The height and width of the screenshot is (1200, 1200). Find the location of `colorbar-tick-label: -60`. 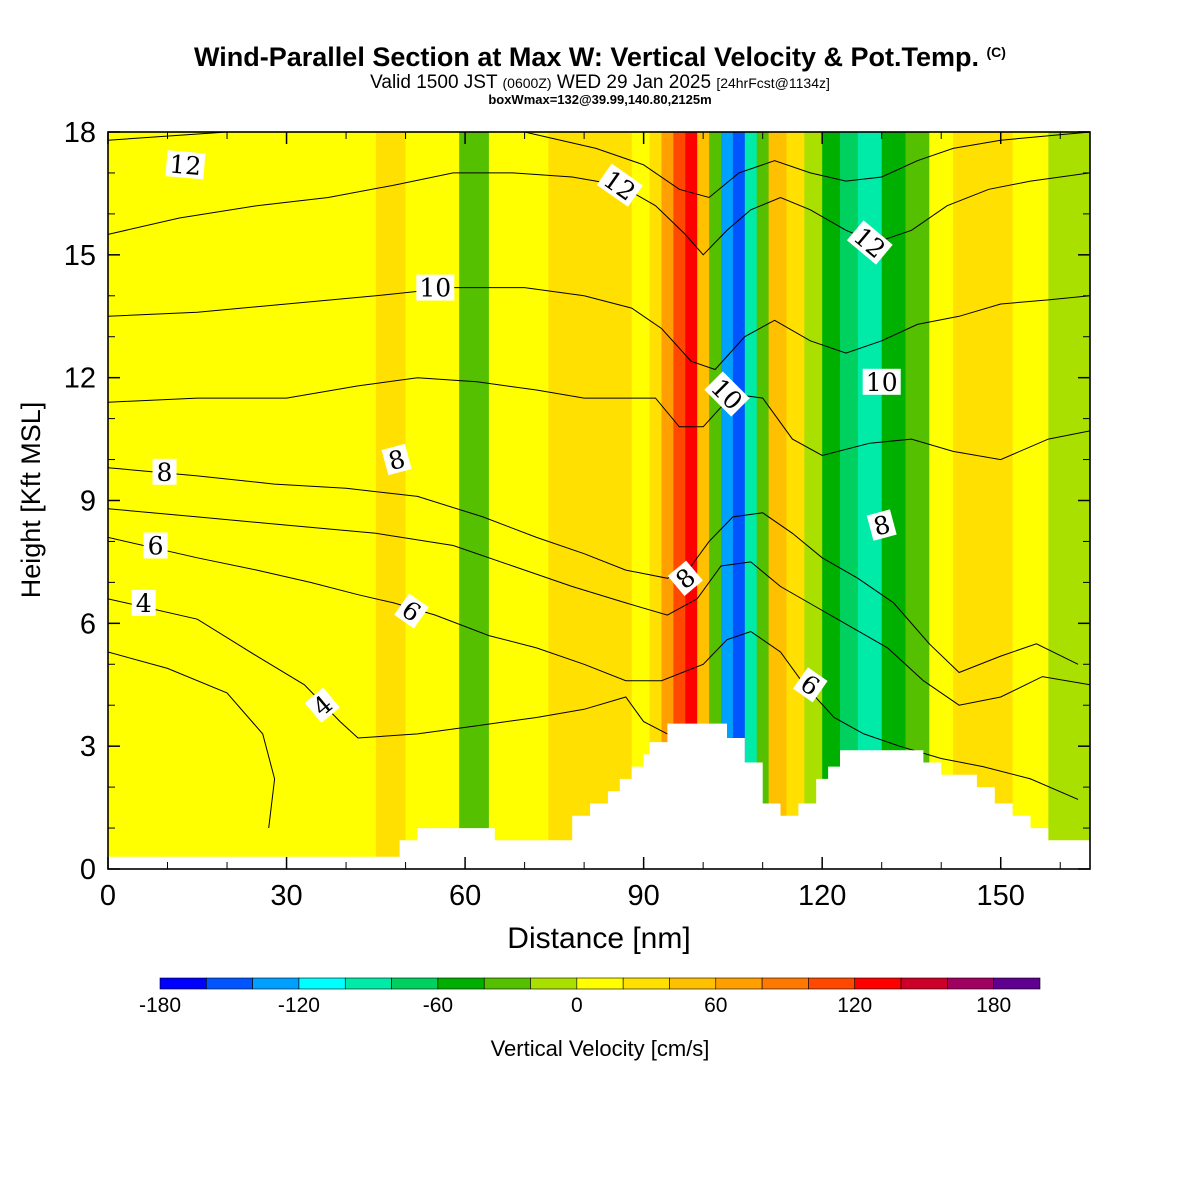

colorbar-tick-label: -60 is located at coordinates (438, 1005).